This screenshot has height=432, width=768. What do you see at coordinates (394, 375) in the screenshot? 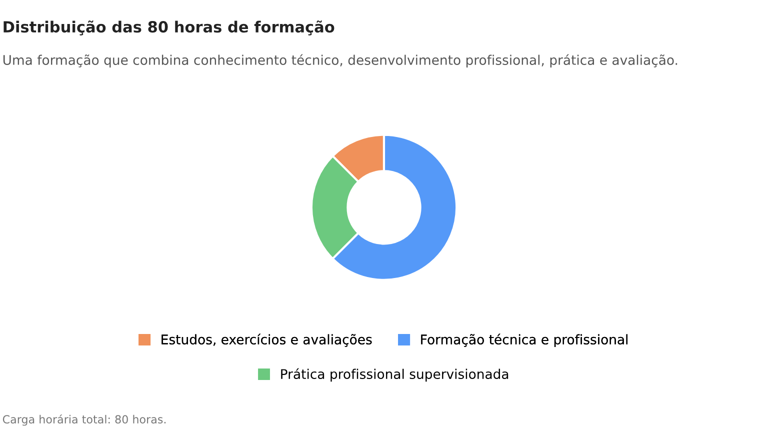
I see `legend-label: Prática profissional supervisionada` at bounding box center [394, 375].